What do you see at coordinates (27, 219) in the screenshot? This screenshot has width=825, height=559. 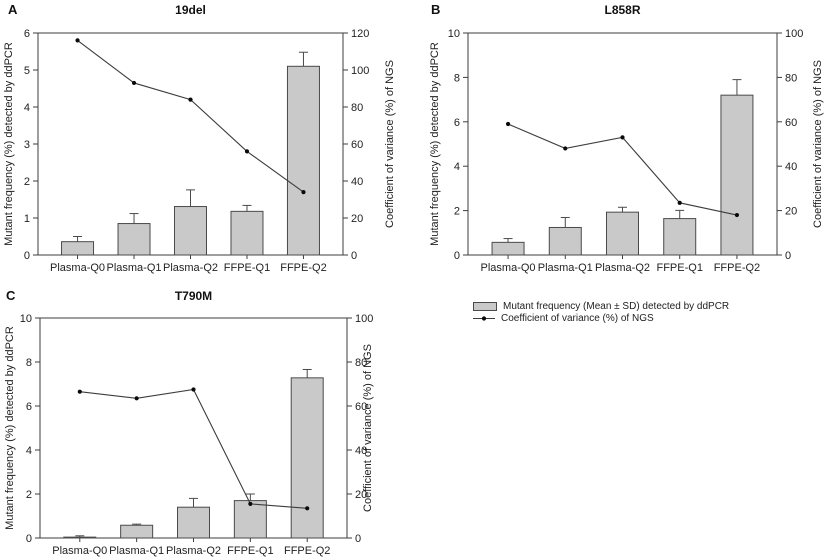 I see `left-tick-label: 1` at bounding box center [27, 219].